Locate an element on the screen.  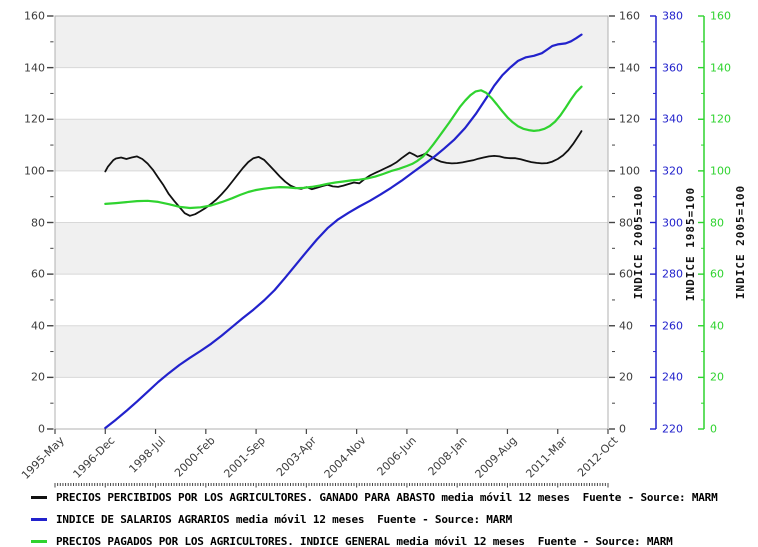
y-tick-label-right_blue: 320 is located at coordinates (672, 171).